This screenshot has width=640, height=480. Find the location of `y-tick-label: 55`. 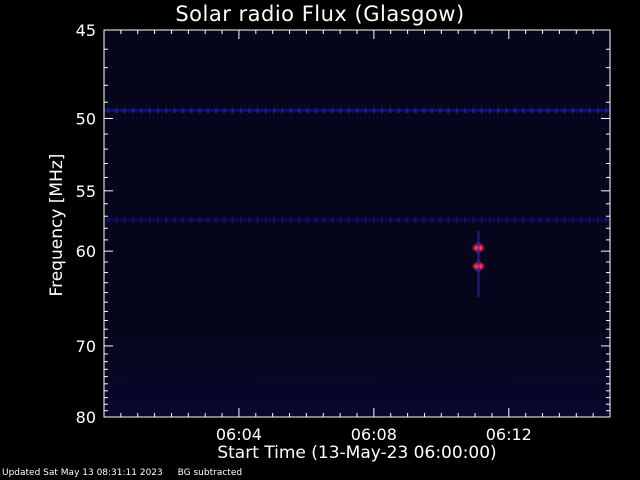

y-tick-label: 55 is located at coordinates (86, 191).